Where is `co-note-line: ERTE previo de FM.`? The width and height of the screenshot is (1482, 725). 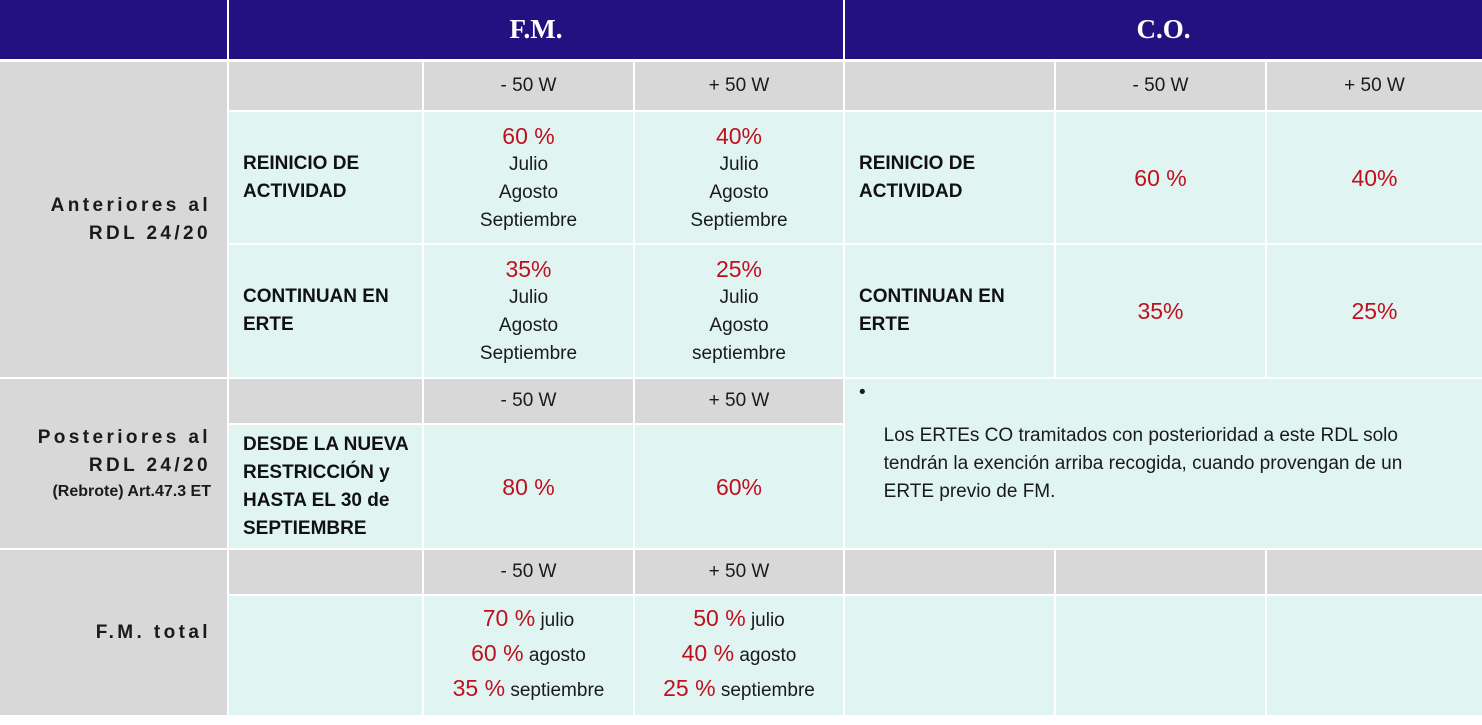 co-note-line: ERTE previo de FM. is located at coordinates (969, 491).